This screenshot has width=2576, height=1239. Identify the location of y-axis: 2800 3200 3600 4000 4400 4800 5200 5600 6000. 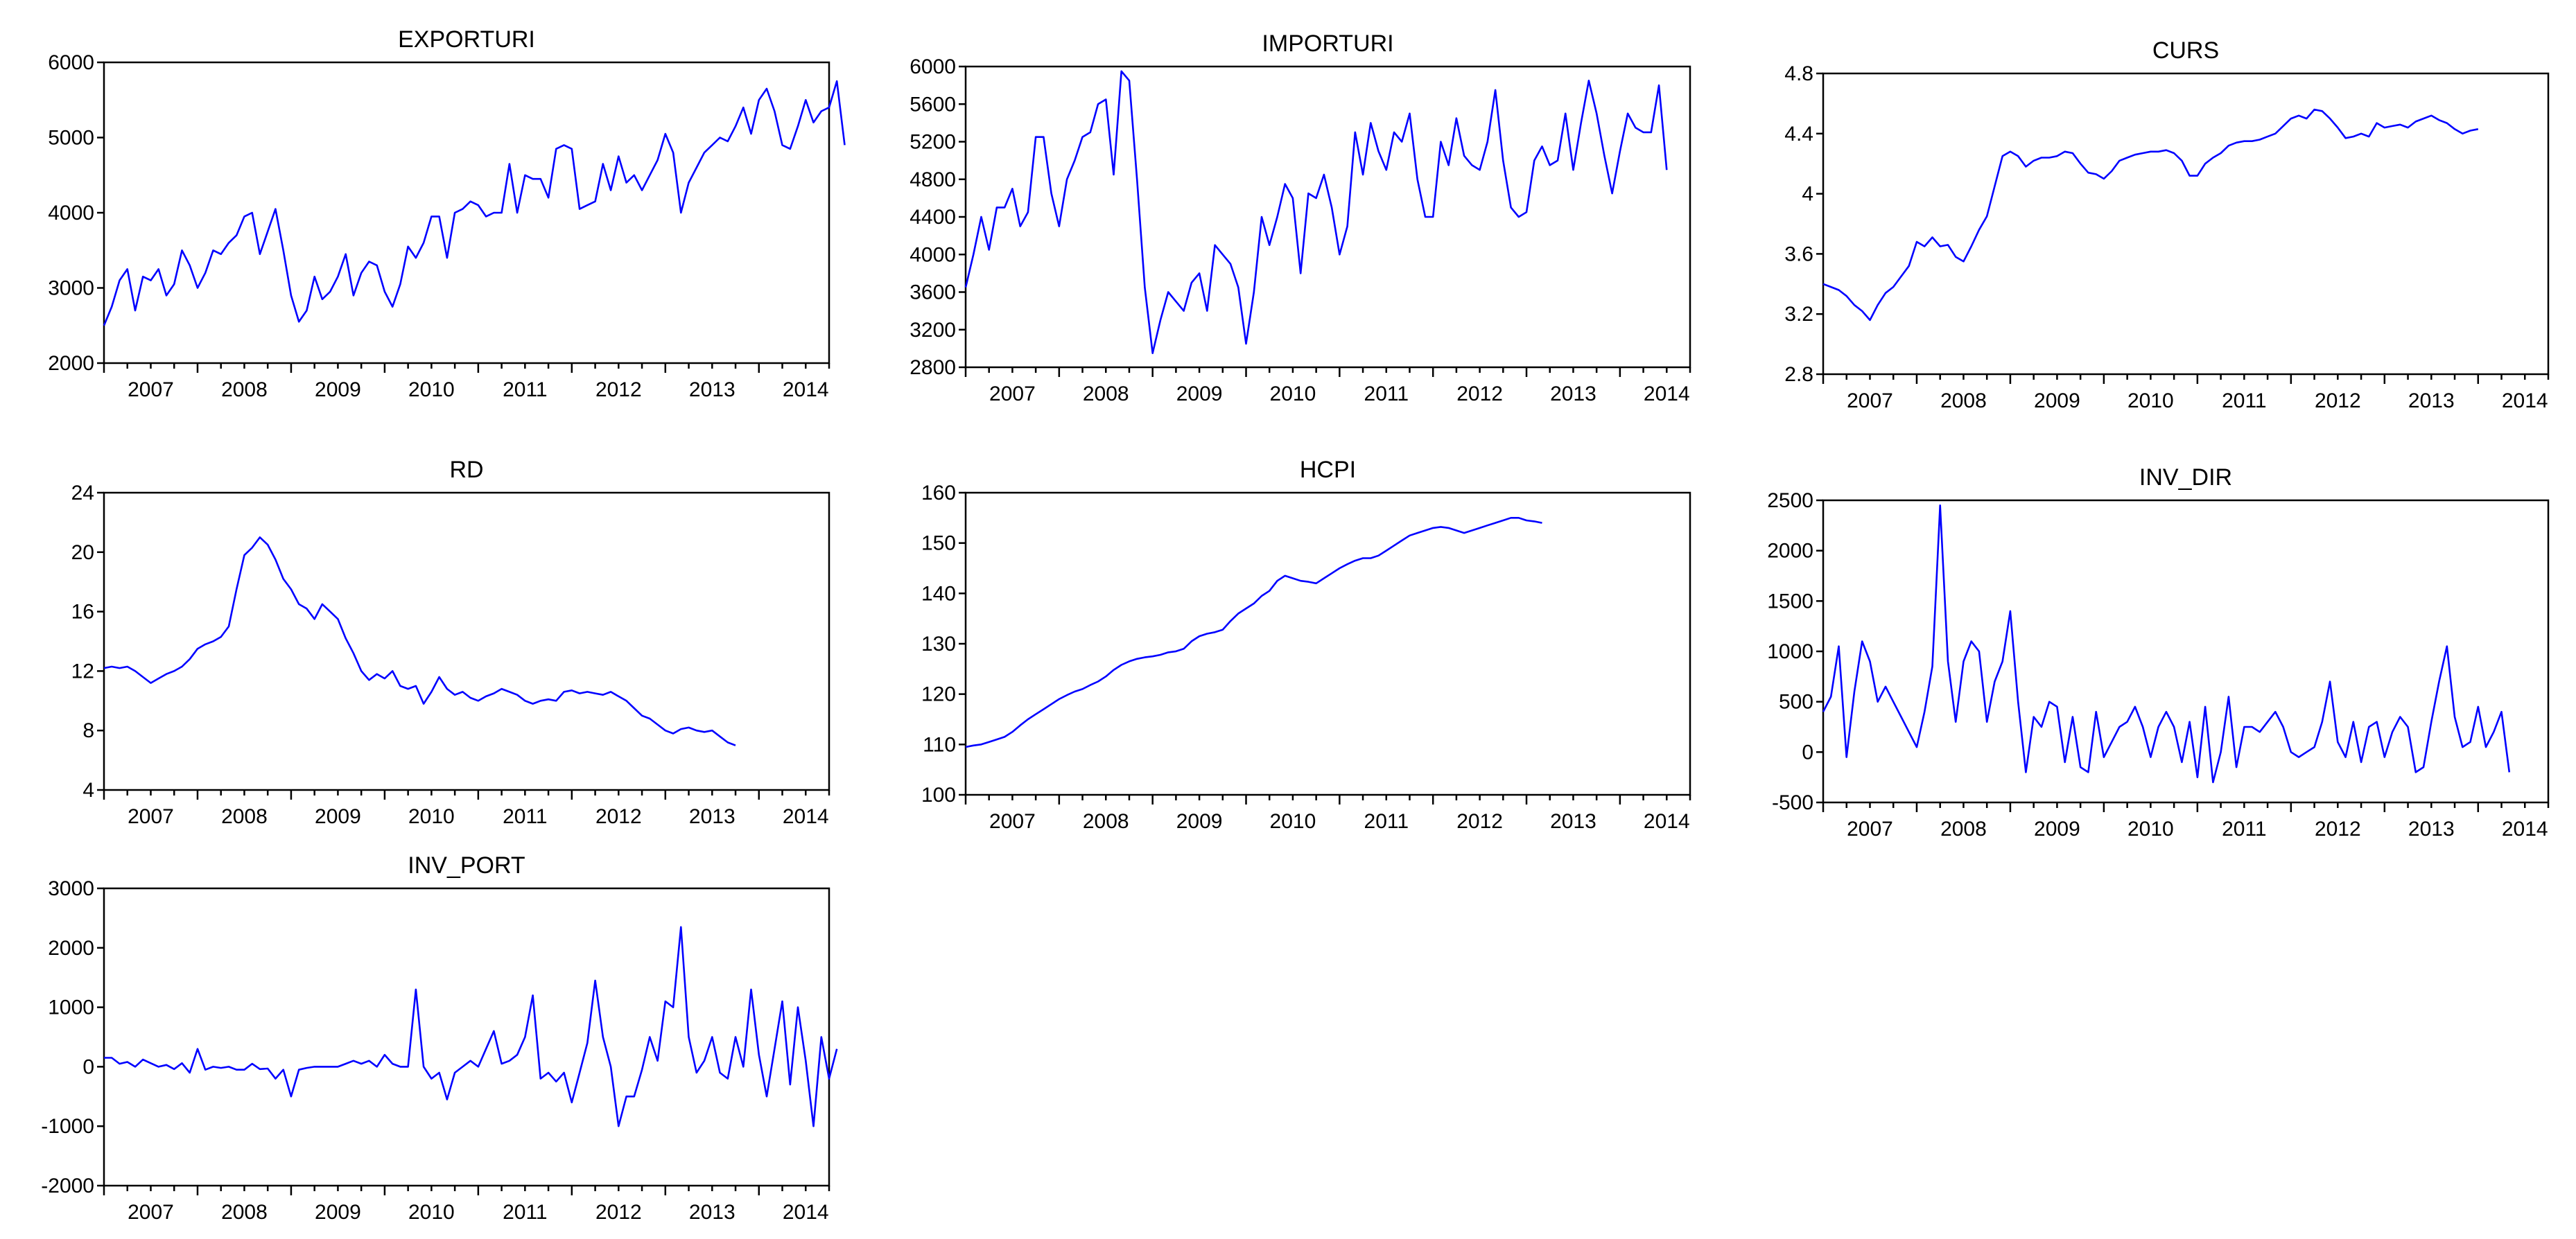
(938, 217).